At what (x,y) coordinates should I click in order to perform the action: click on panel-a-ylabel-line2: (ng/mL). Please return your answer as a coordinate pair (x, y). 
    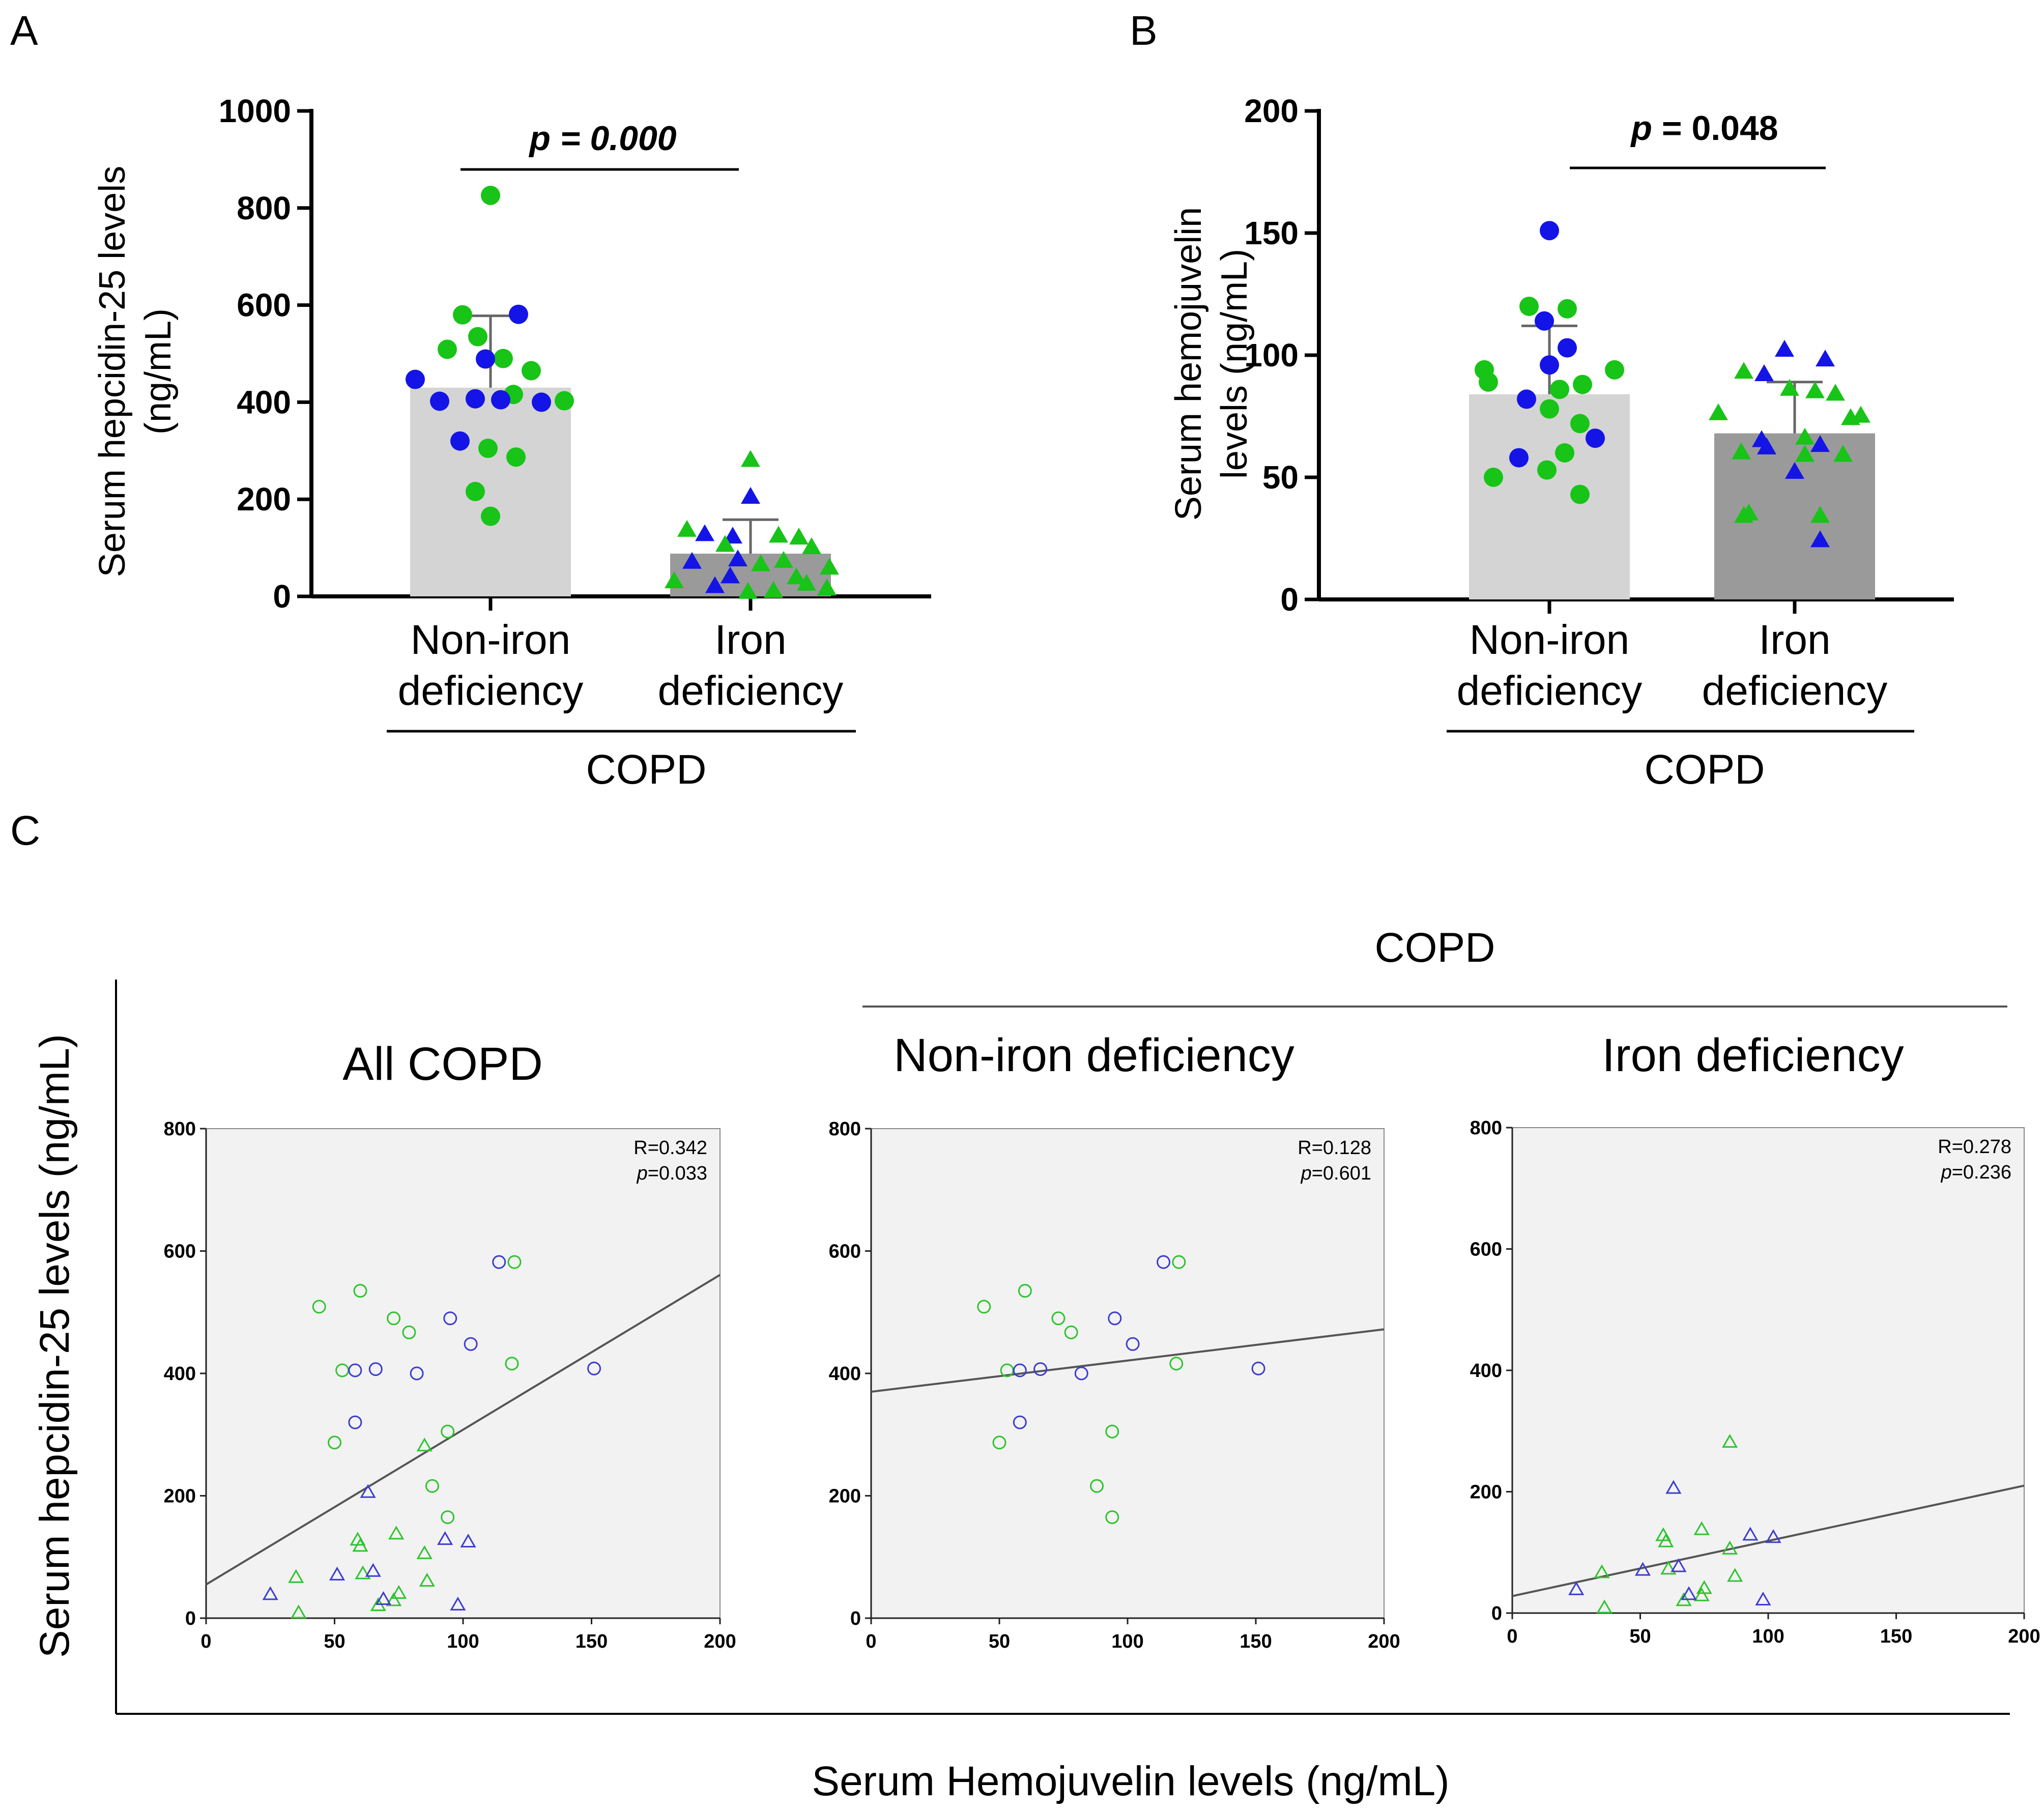
    Looking at the image, I should click on (158, 371).